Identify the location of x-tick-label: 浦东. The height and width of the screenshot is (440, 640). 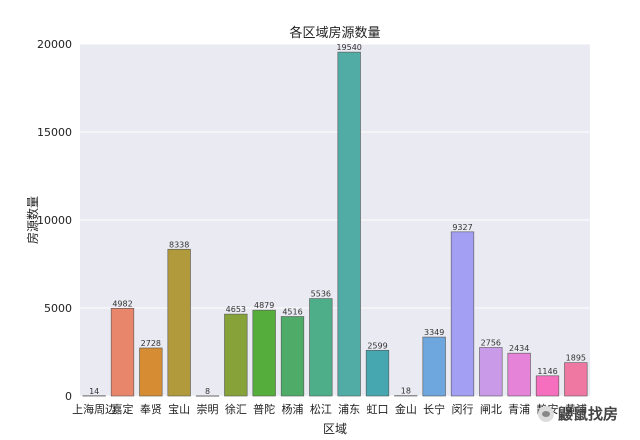
(349, 409).